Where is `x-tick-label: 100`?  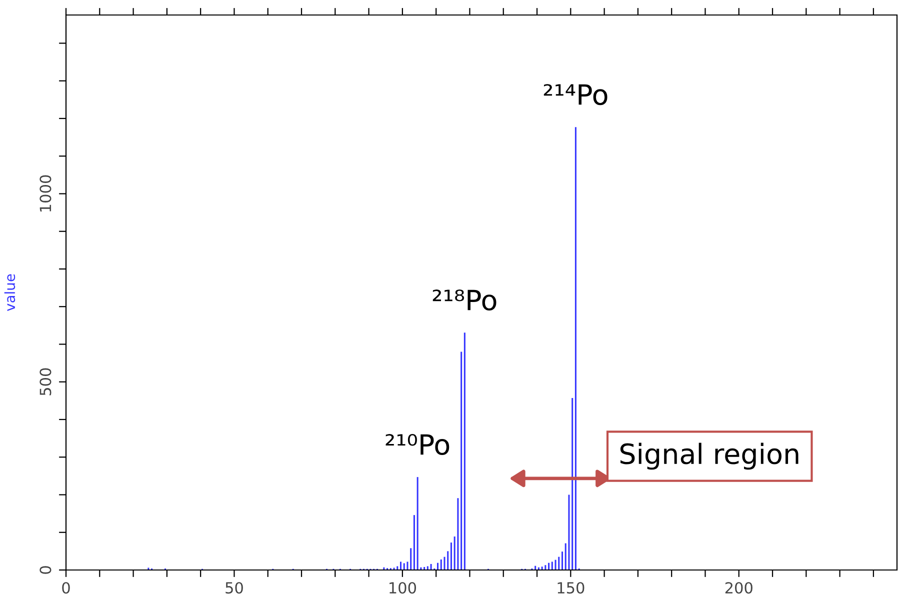 x-tick-label: 100 is located at coordinates (403, 588).